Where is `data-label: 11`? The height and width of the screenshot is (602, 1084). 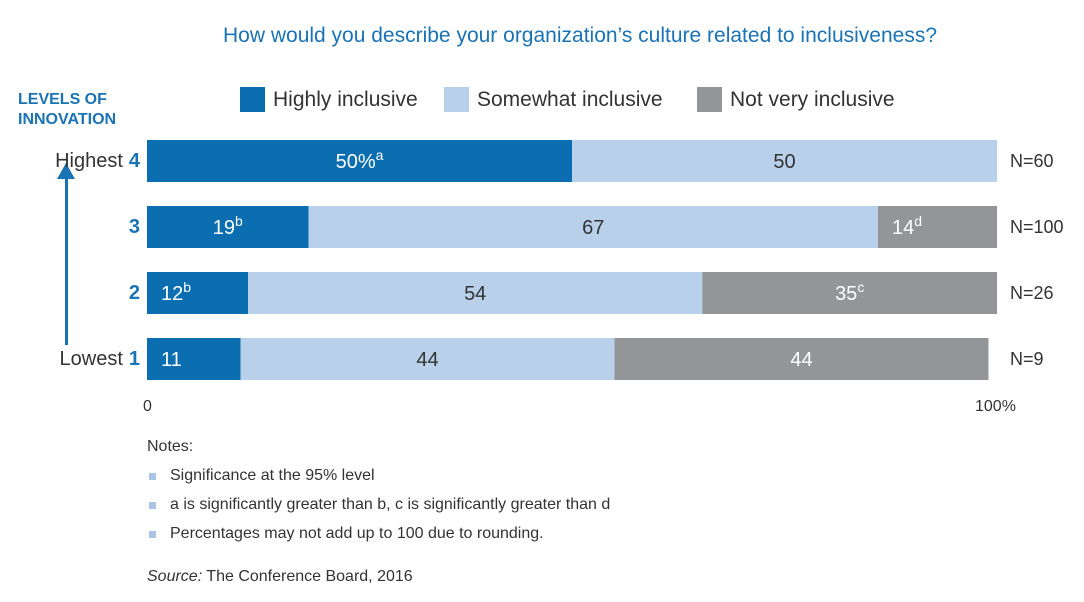
data-label: 11 is located at coordinates (171, 360).